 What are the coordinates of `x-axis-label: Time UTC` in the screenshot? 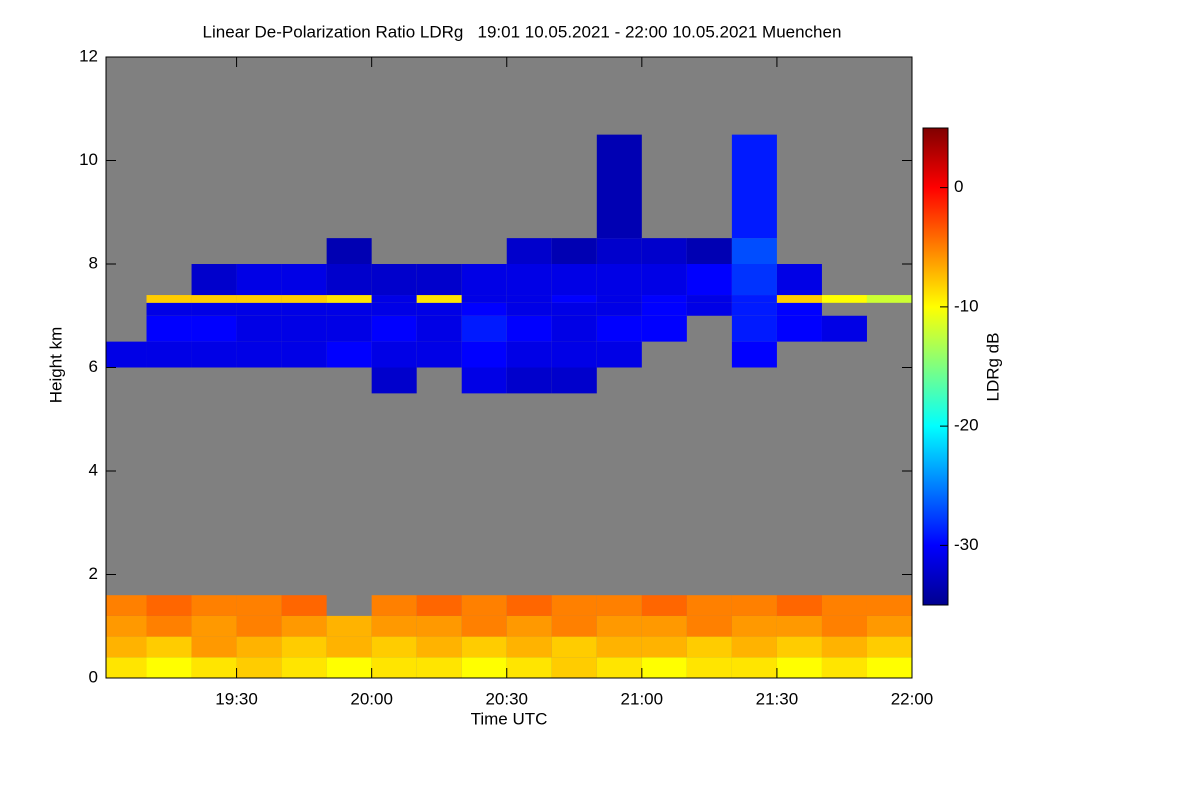 It's located at (509, 718).